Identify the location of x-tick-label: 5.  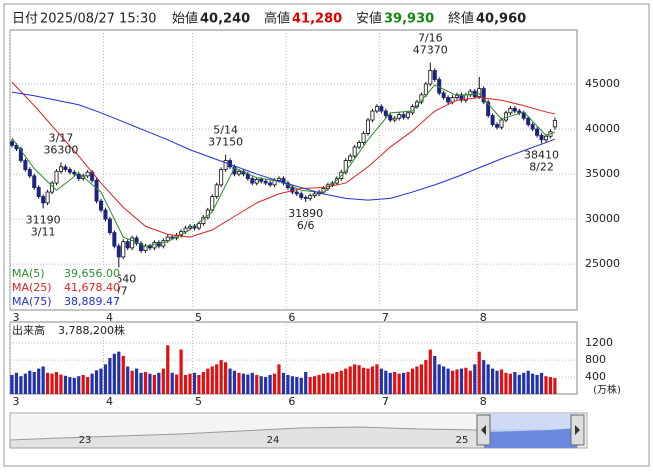
(198, 401).